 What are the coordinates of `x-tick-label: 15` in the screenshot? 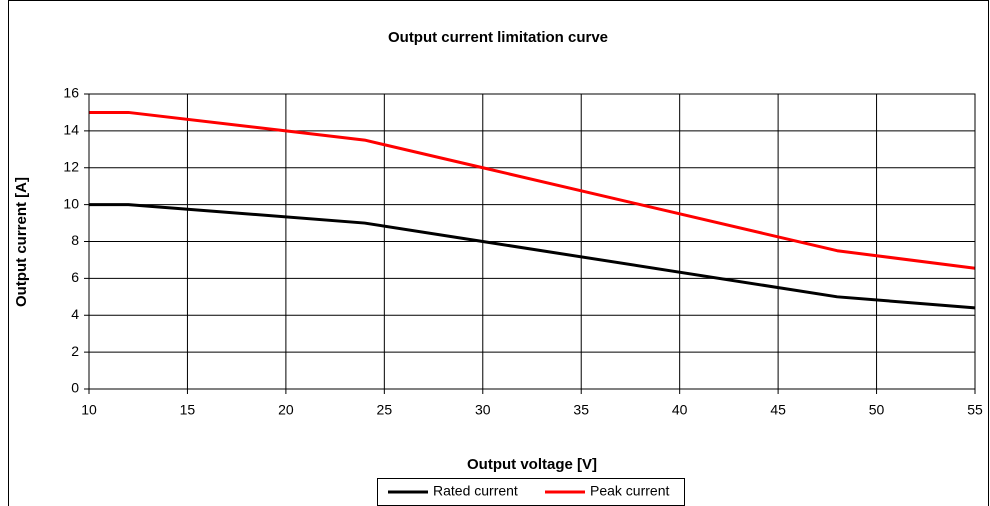 It's located at (188, 410).